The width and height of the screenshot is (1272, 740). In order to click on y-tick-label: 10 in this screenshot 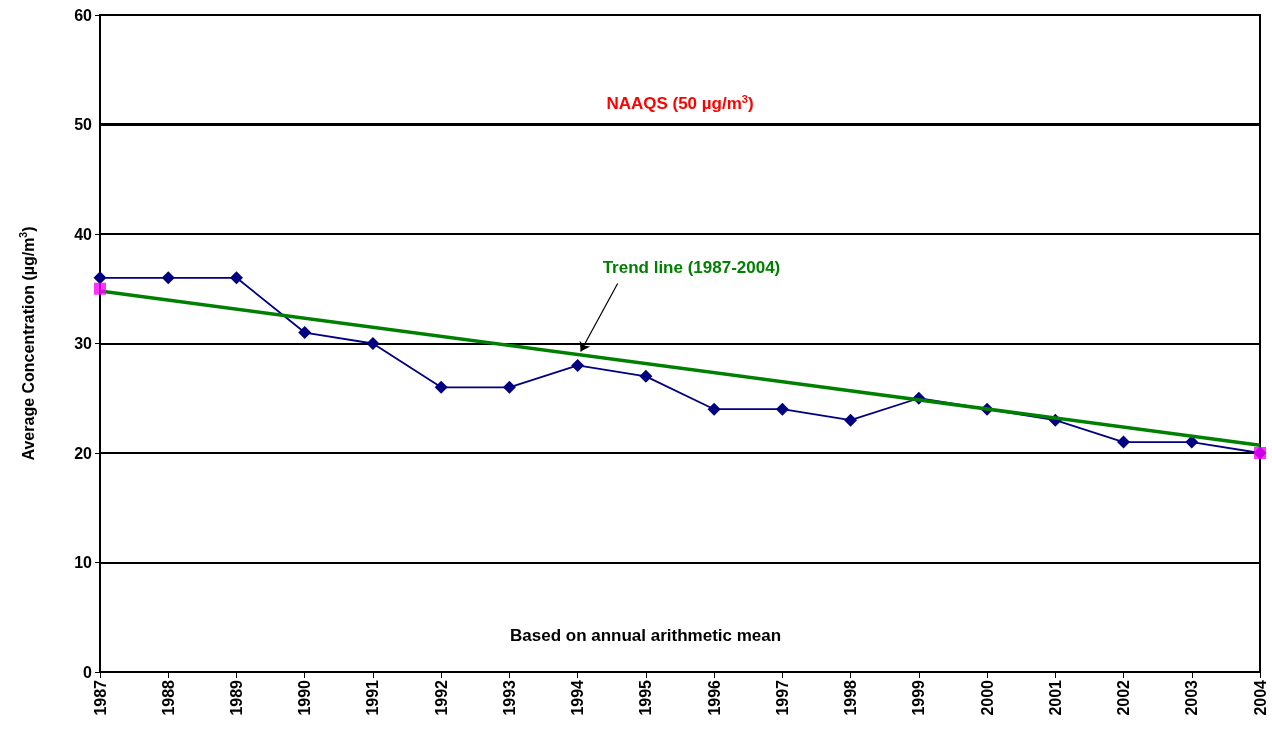, I will do `click(83, 562)`.